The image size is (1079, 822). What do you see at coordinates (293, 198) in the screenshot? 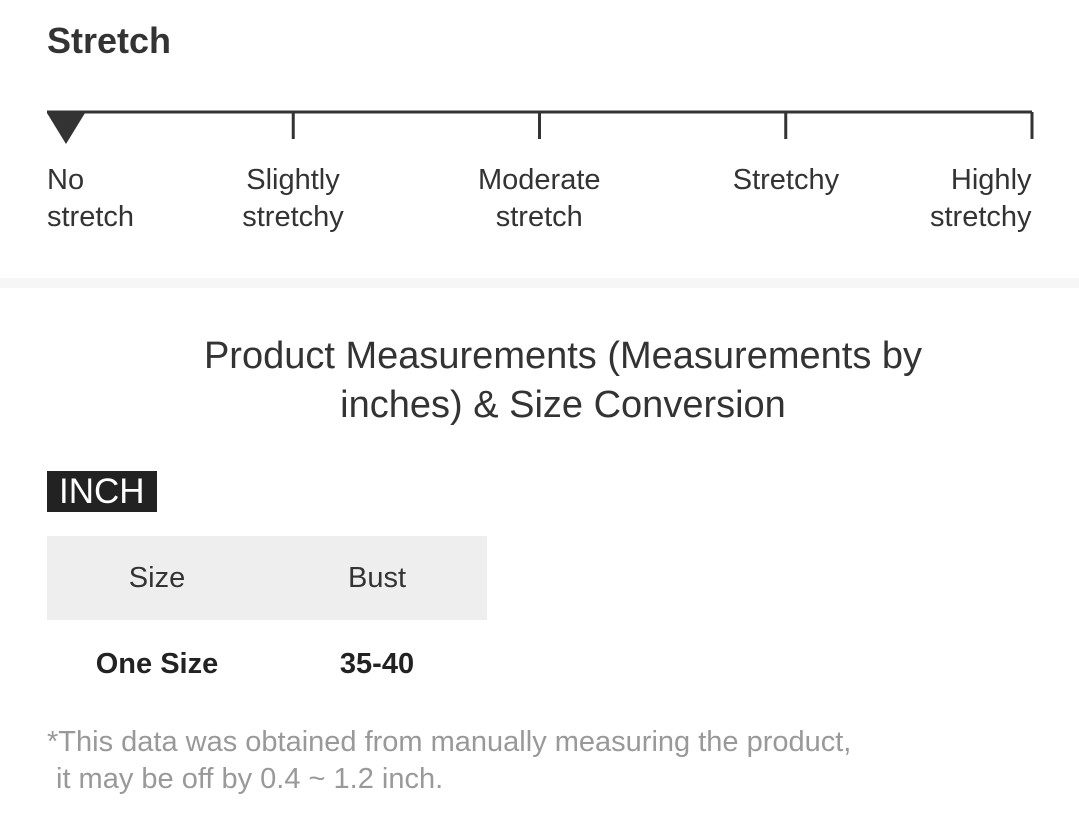
I see `stretch-level: Slightly stretchy` at bounding box center [293, 198].